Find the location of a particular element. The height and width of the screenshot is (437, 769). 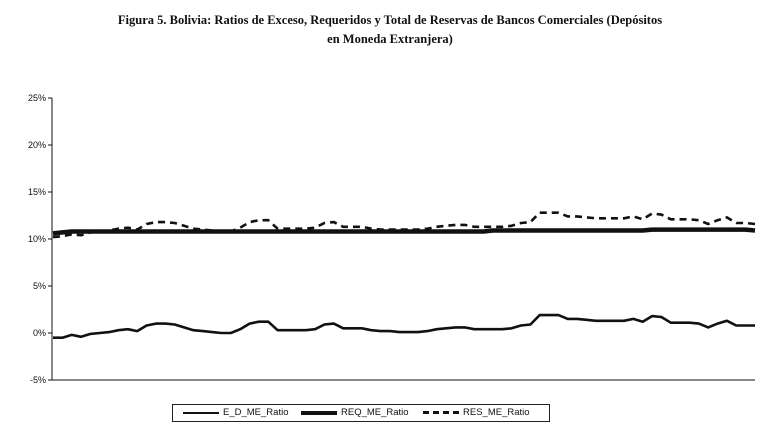

chart-legend: E_D_ME_Ratio REQ_ME_Ratio RES_ME_Ratio is located at coordinates (361, 413).